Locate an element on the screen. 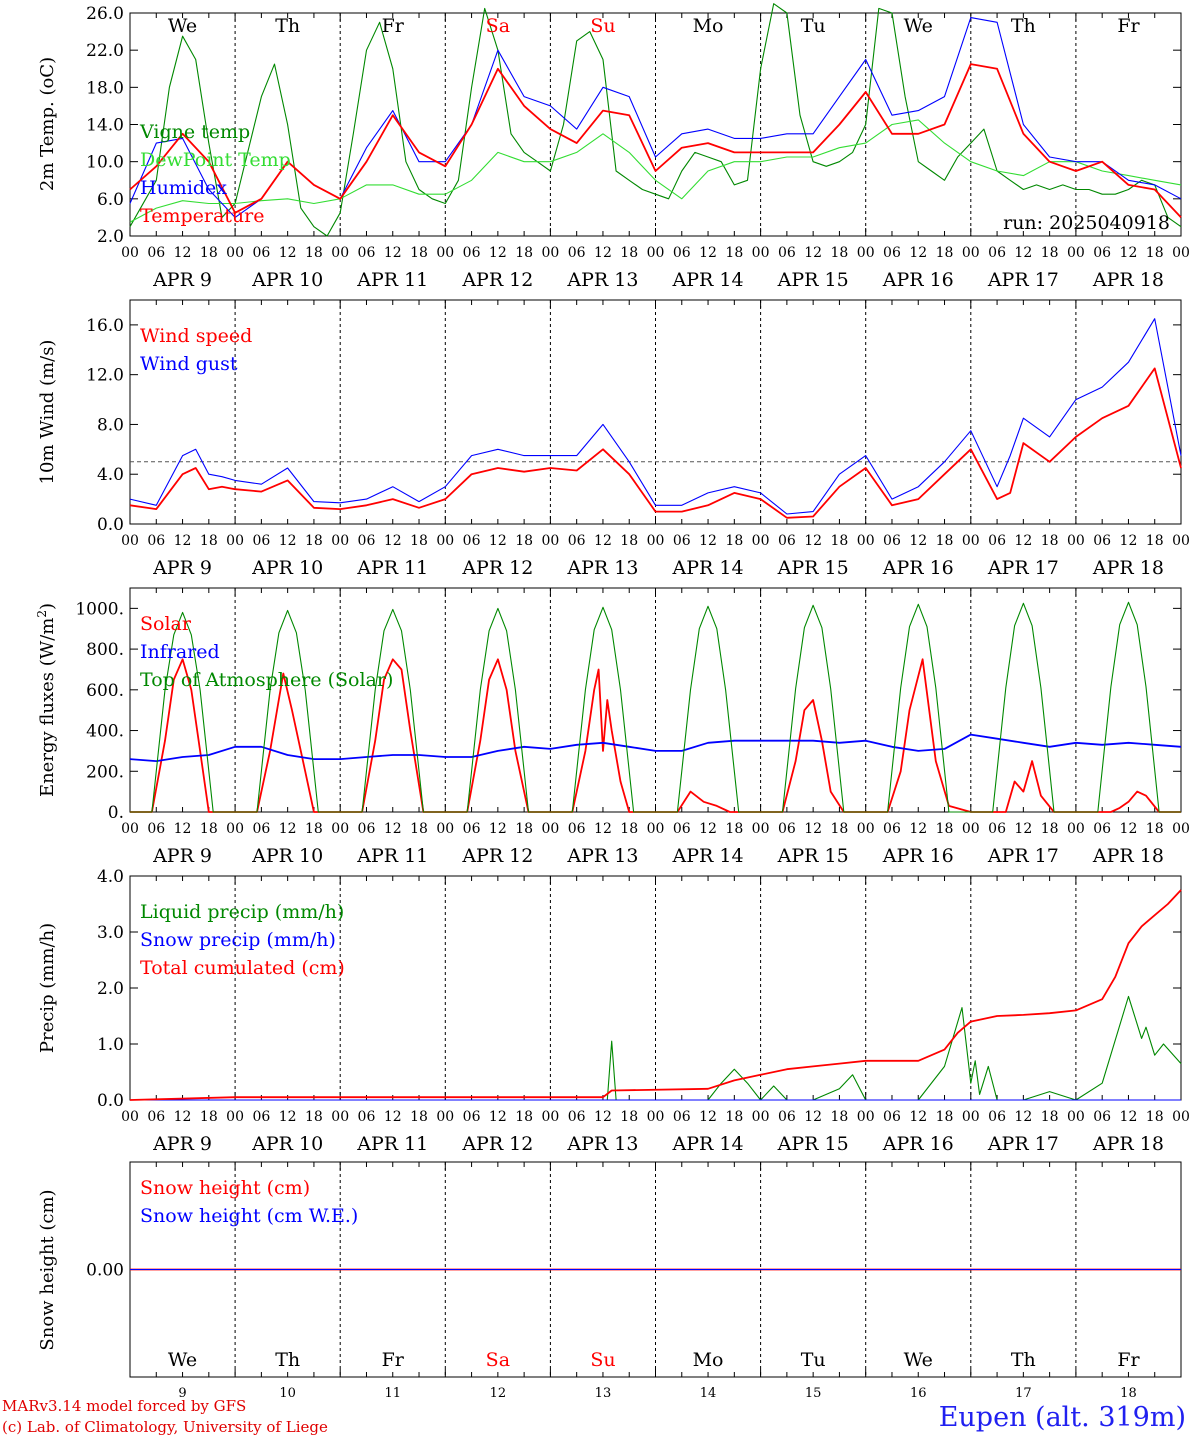 Image resolution: width=1194 pixels, height=1440 pixels. legend-snow-height-cm-w-e-: Snow height (cm W.E.) is located at coordinates (249, 1216).